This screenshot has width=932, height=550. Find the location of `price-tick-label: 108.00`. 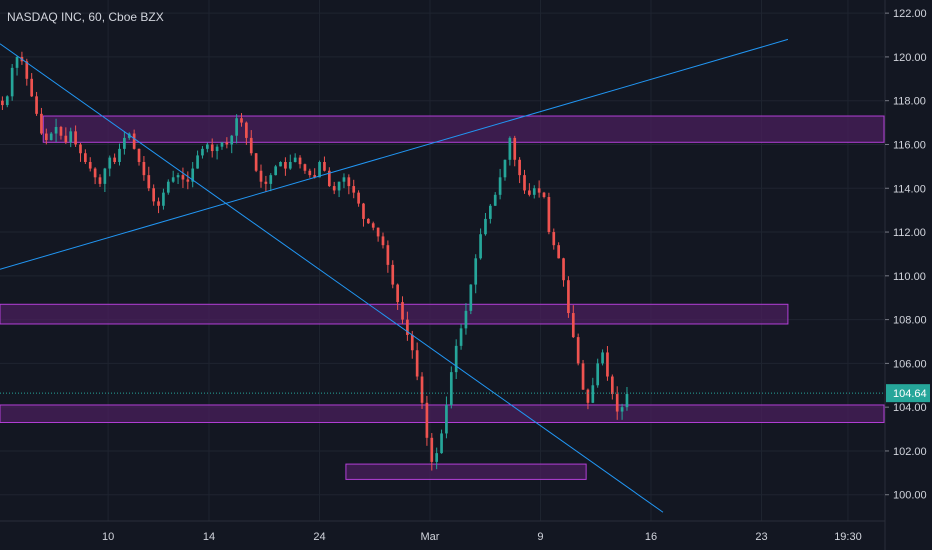

price-tick-label: 108.00 is located at coordinates (910, 321).